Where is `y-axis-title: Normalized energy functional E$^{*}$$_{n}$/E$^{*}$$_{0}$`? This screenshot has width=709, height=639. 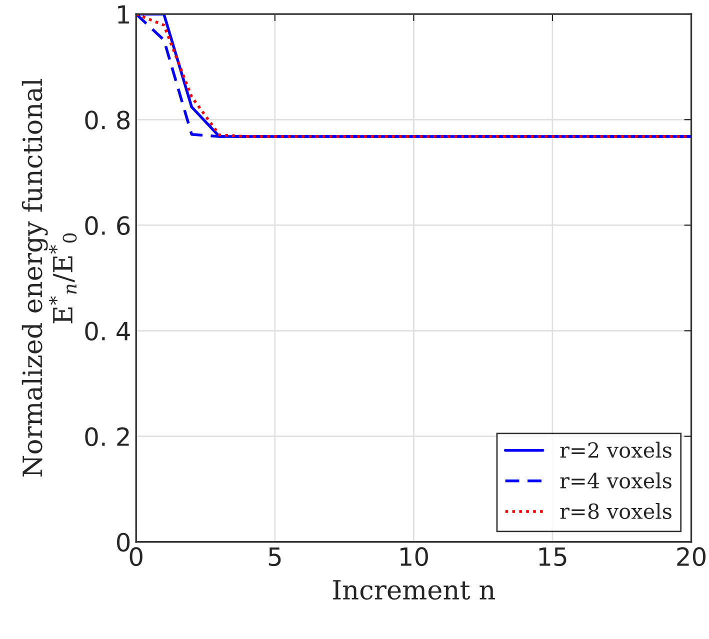
y-axis-title: Normalized energy functional E$^{*}$$_{n}$/E$^{*}$$_{0}$ is located at coordinates (49, 277).